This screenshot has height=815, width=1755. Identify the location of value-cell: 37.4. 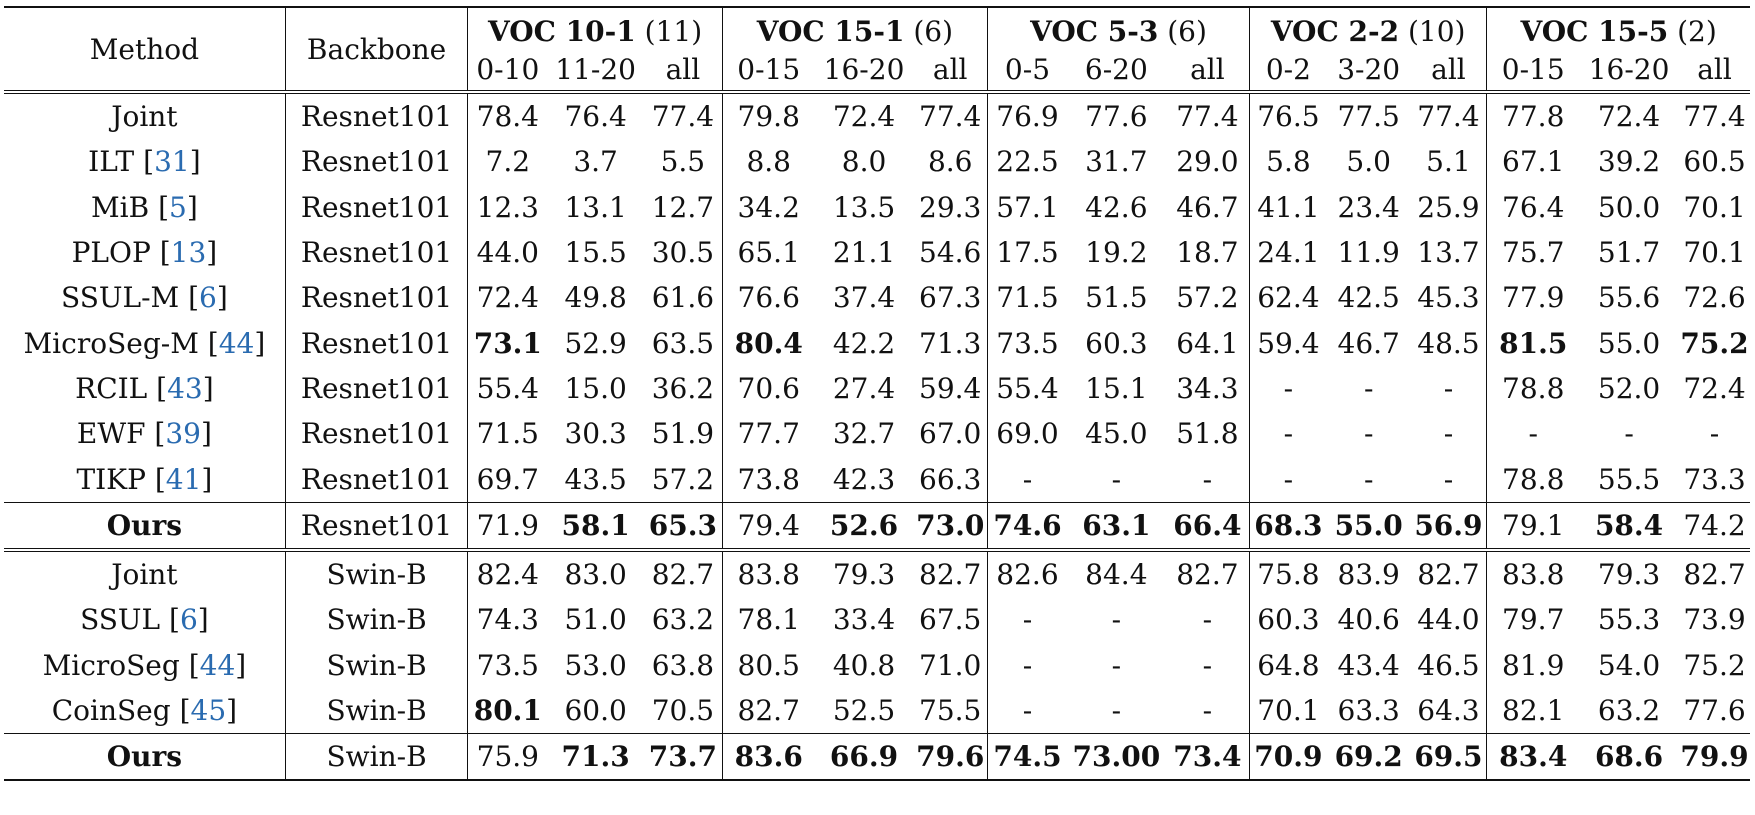
(864, 298).